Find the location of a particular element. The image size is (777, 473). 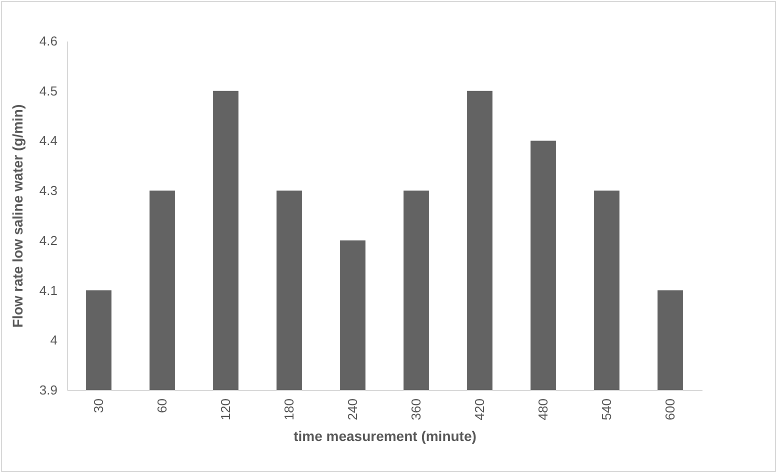

y-tick-label: 4.1 is located at coordinates (48, 290).